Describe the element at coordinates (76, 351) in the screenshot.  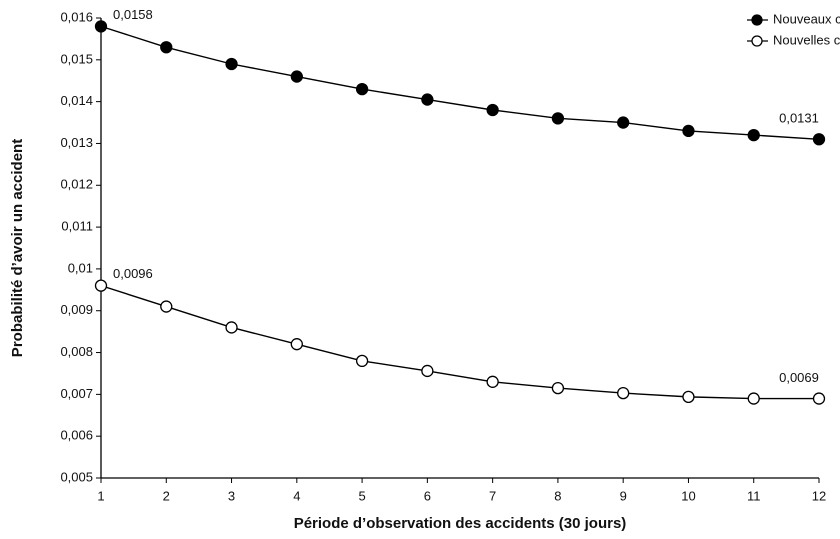
I see `y-tick-label: 0,008` at that location.